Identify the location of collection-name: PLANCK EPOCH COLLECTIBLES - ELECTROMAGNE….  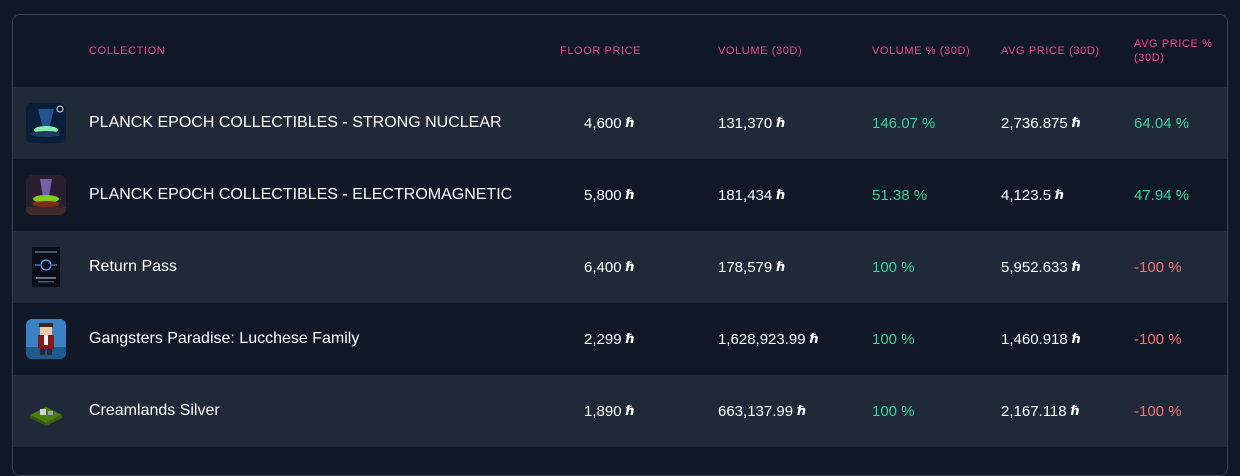
(301, 194).